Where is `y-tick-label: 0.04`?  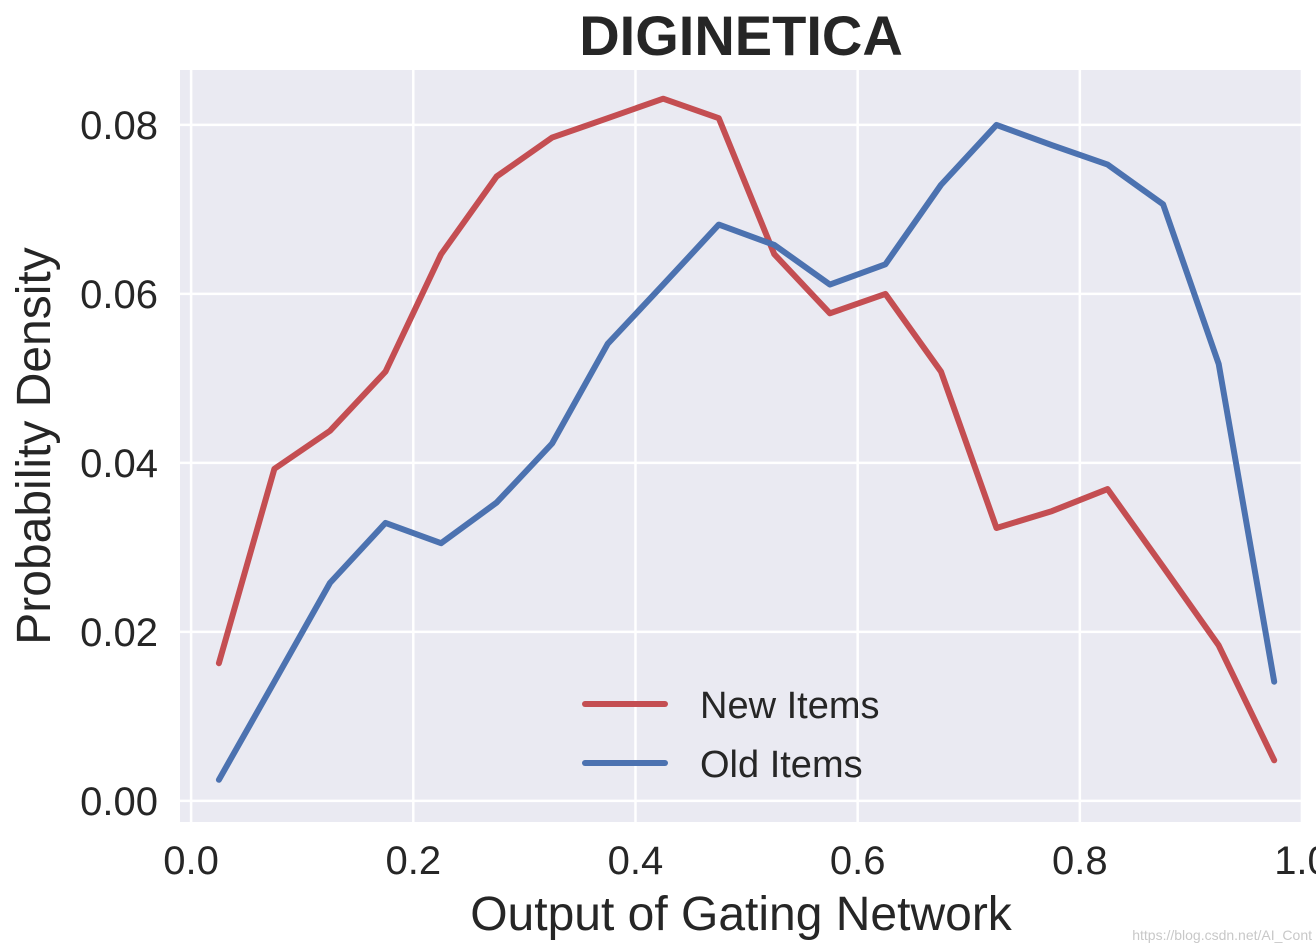 y-tick-label: 0.04 is located at coordinates (119, 464).